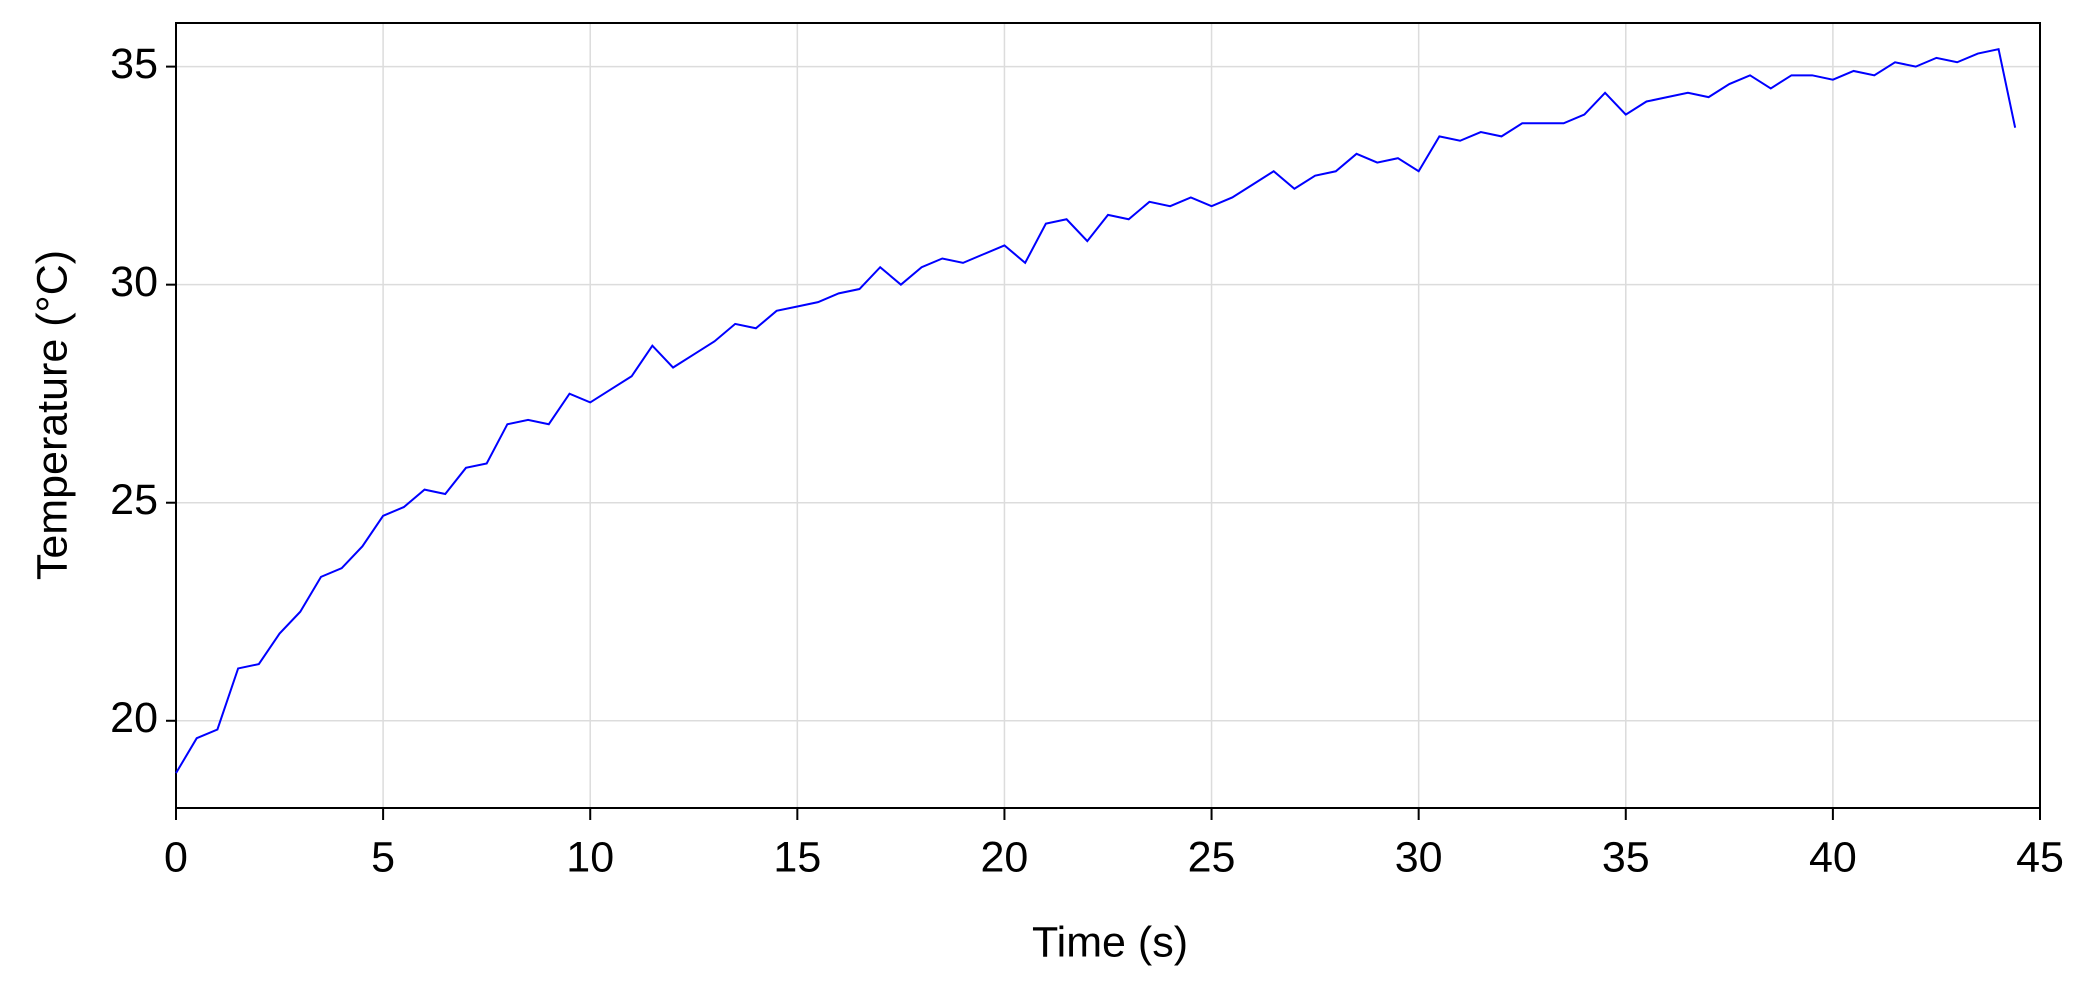 This screenshot has width=2091, height=993. I want to click on y-axis-label: Temperature (°C), so click(52, 415).